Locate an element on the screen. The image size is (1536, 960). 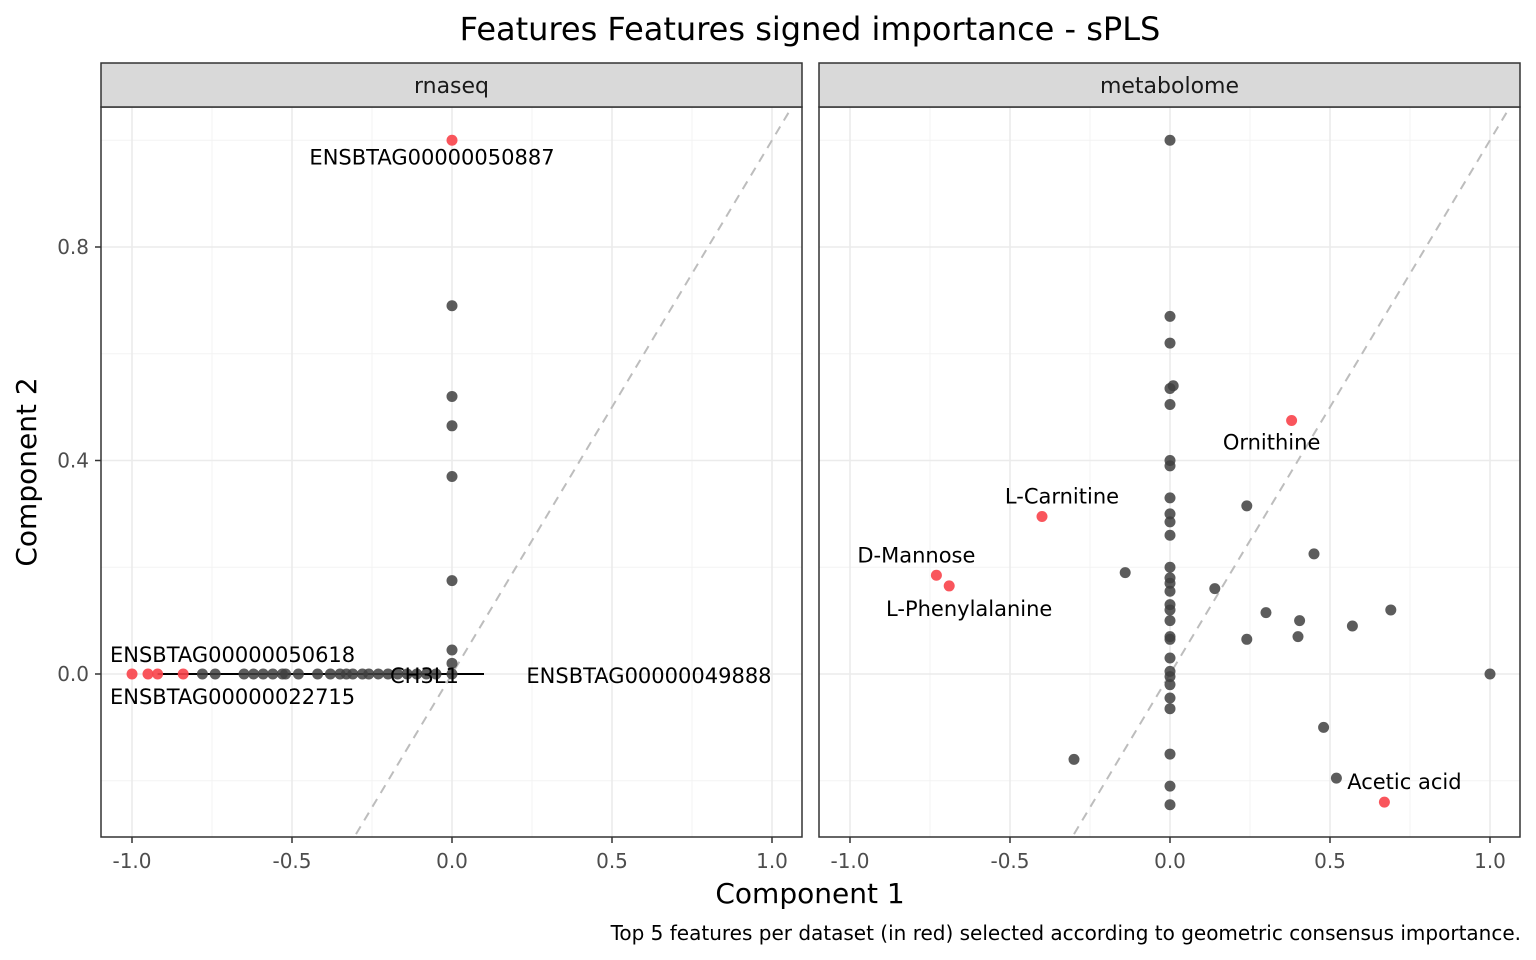
facet-strip is located at coordinates (451, 85).